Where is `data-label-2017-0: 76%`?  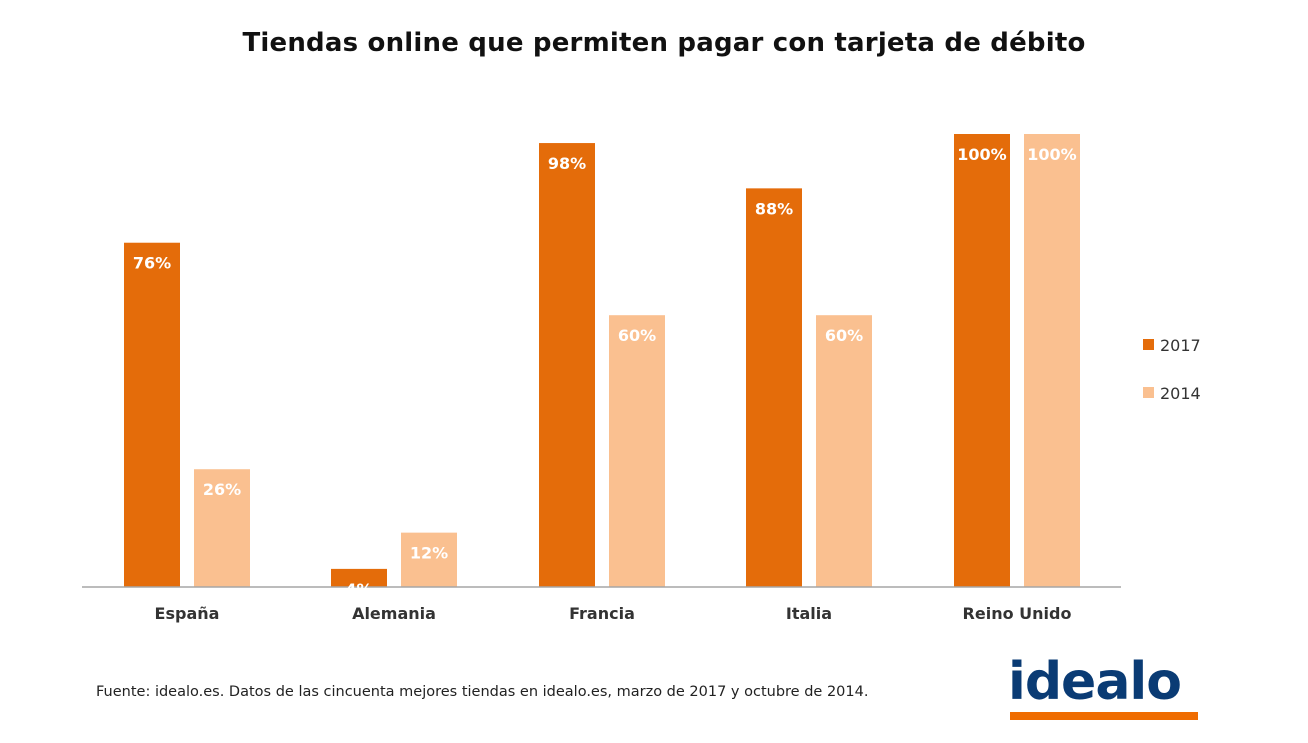 data-label-2017-0: 76% is located at coordinates (152, 263).